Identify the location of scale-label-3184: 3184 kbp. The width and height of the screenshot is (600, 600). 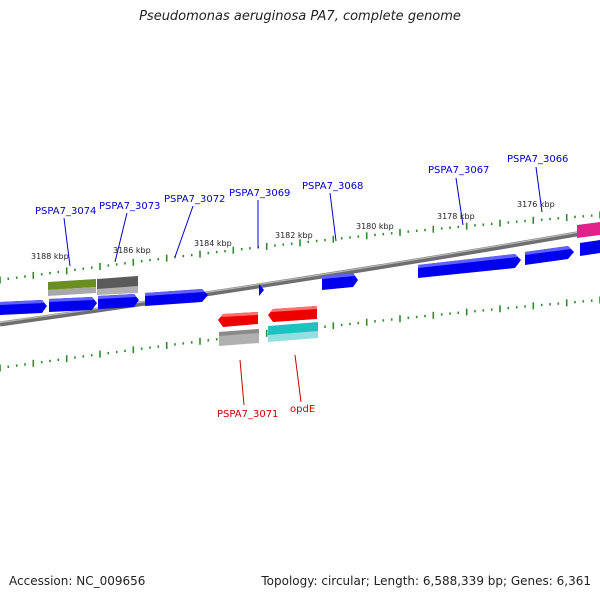
(213, 243).